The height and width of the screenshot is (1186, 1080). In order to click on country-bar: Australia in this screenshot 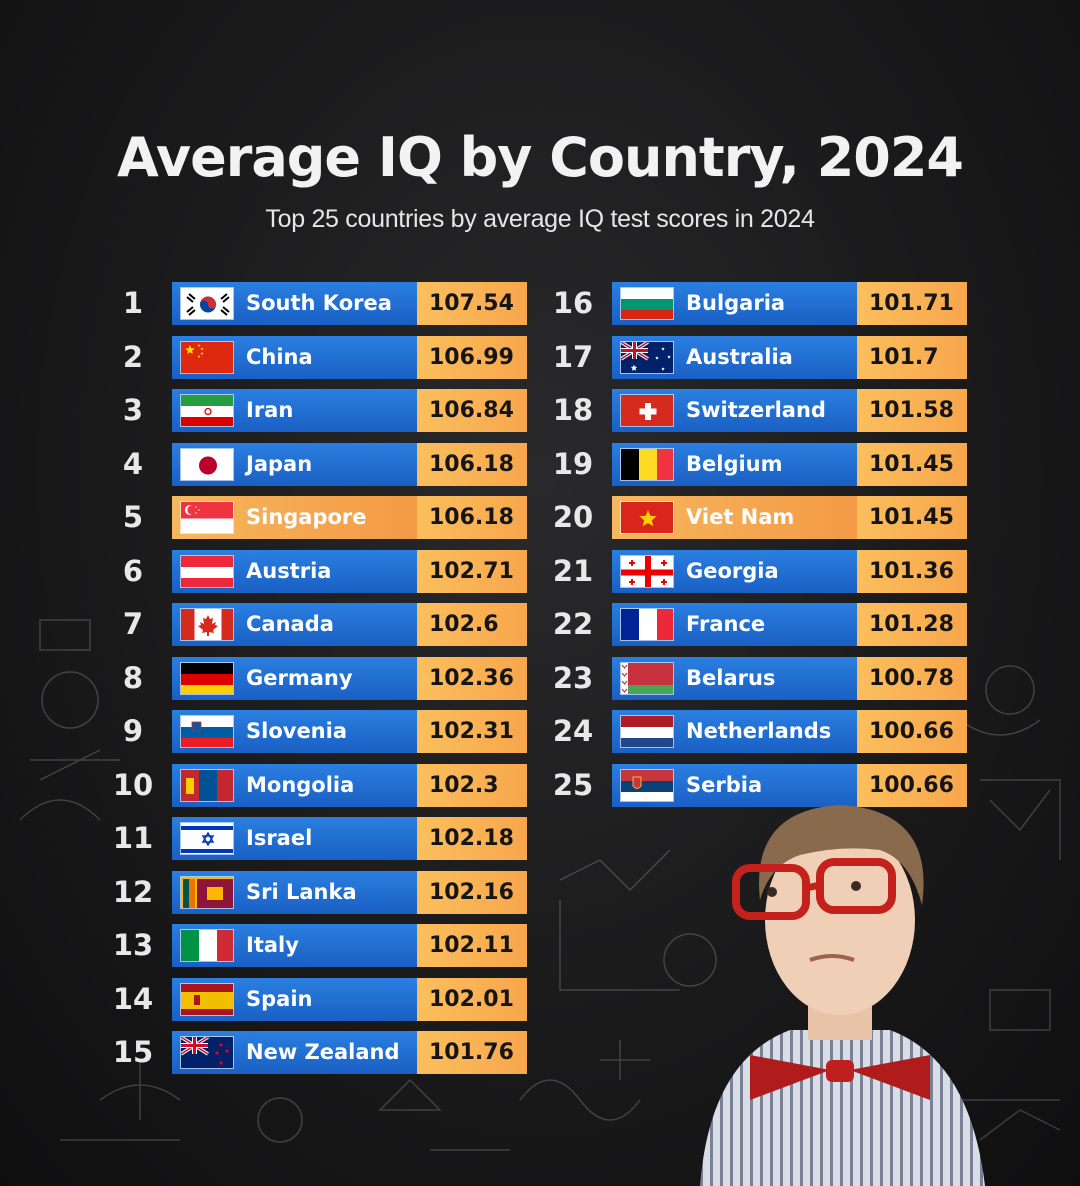, I will do `click(734, 357)`.